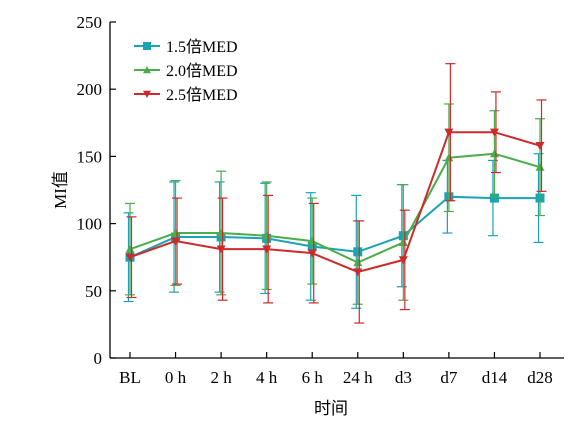 This screenshot has width=588, height=428. What do you see at coordinates (449, 377) in the screenshot?
I see `x-tick-label: d7` at bounding box center [449, 377].